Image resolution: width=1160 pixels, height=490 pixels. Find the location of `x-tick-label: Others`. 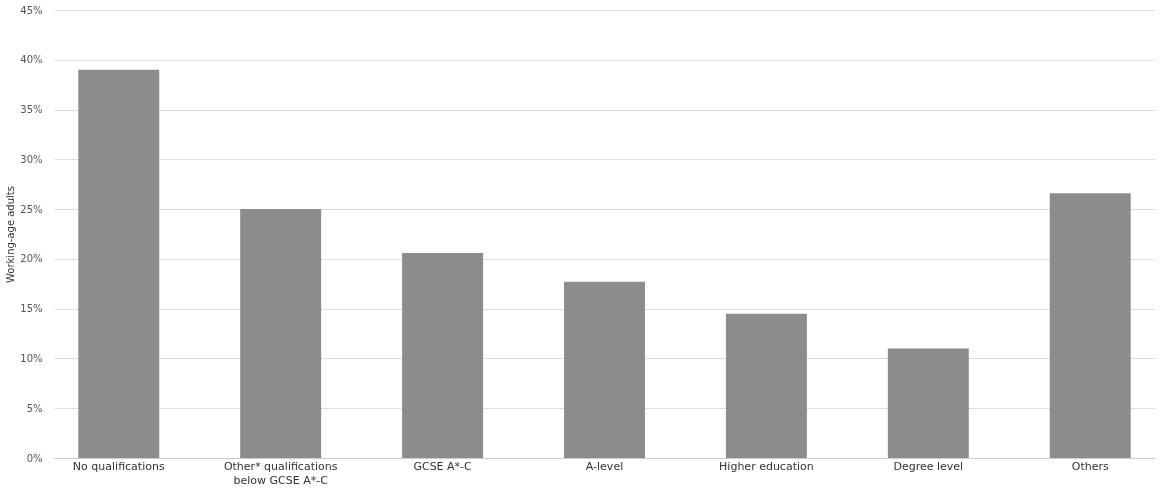

x-tick-label: Others is located at coordinates (1090, 466).